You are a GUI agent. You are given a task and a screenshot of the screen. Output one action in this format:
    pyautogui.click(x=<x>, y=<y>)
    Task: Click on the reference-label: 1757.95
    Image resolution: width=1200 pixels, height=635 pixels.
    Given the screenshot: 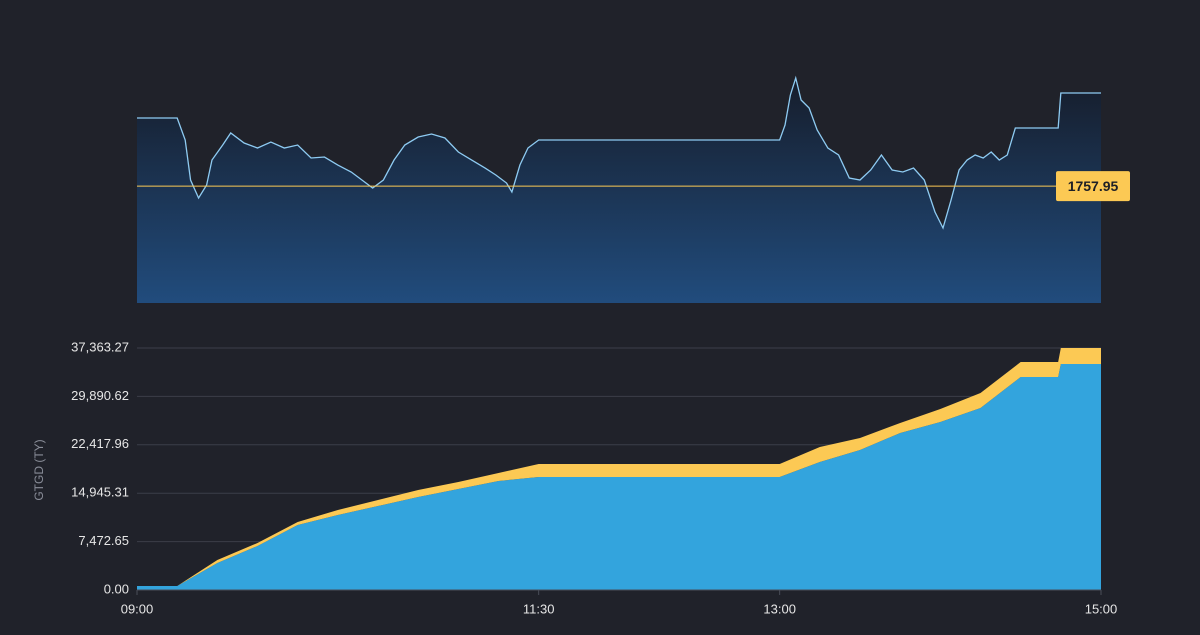 What is the action you would take?
    pyautogui.click(x=1093, y=186)
    